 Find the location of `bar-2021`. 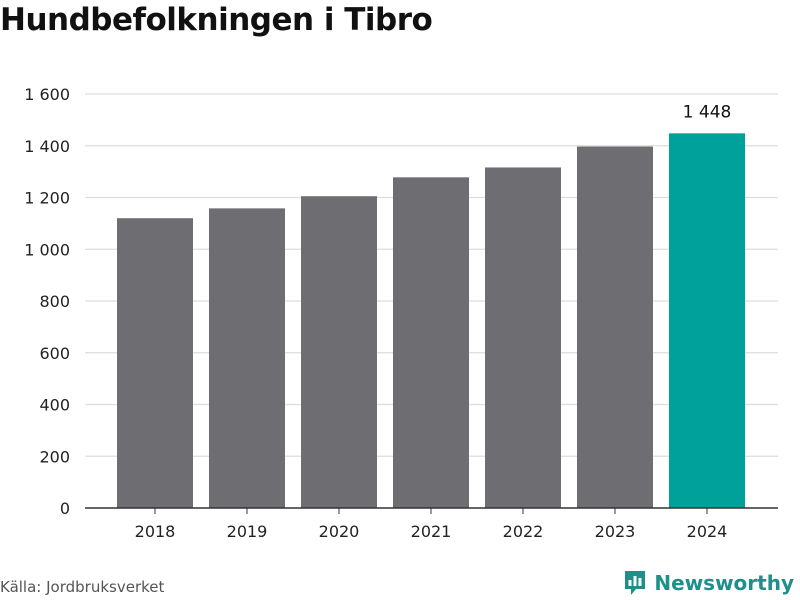

bar-2021 is located at coordinates (431, 342).